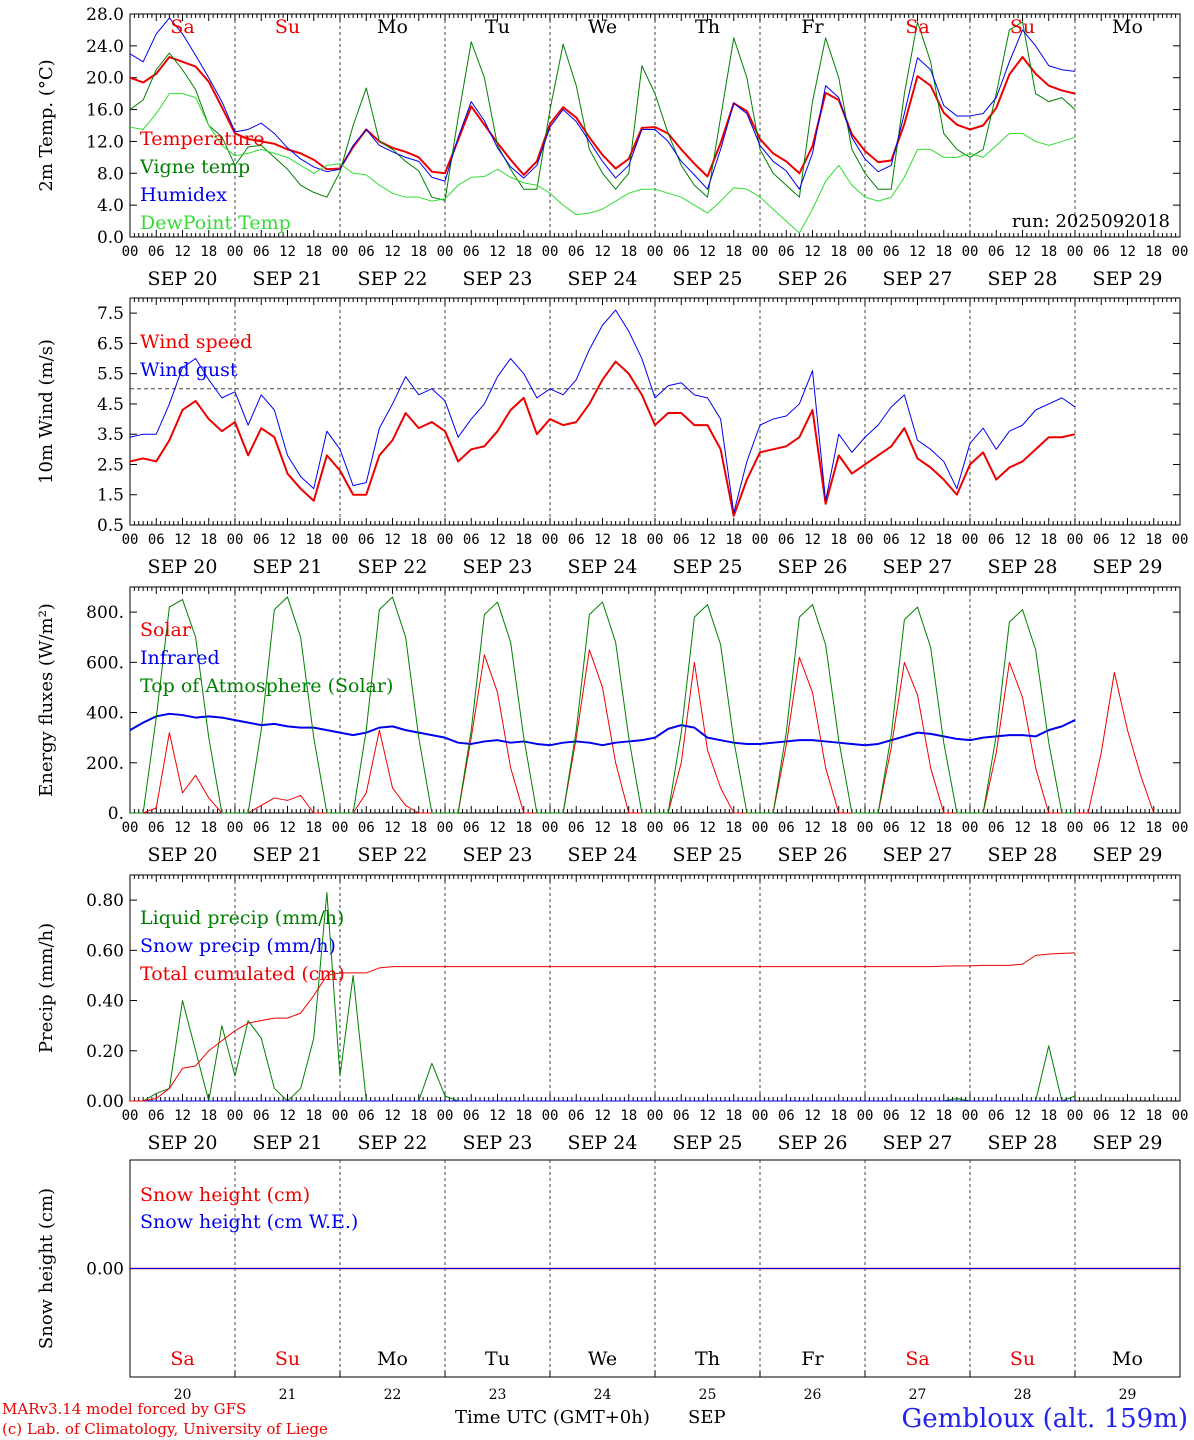  I want to click on x-day-number: 20, so click(183, 1395).